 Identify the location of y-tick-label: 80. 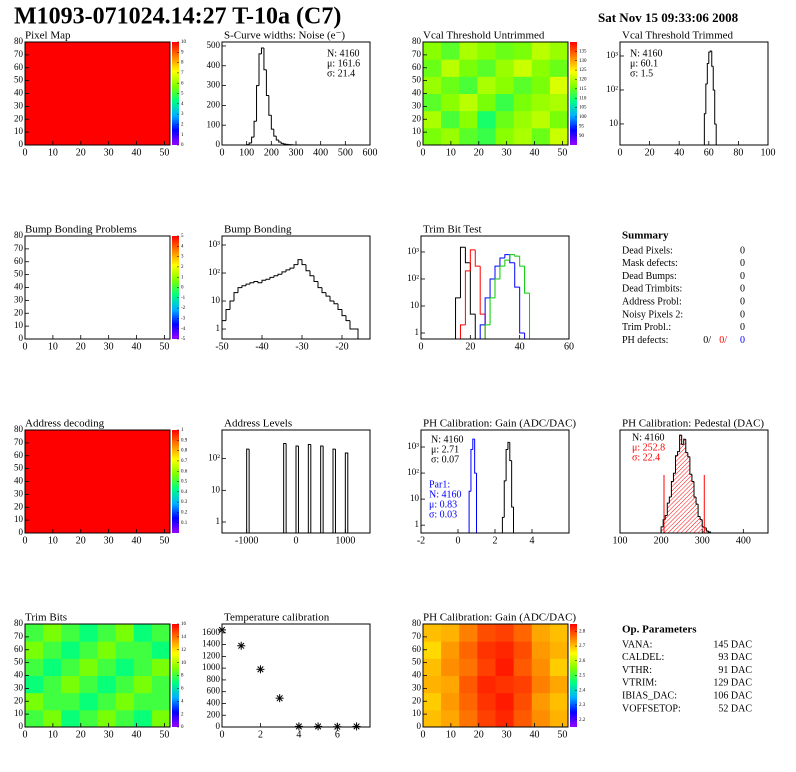
(19, 41).